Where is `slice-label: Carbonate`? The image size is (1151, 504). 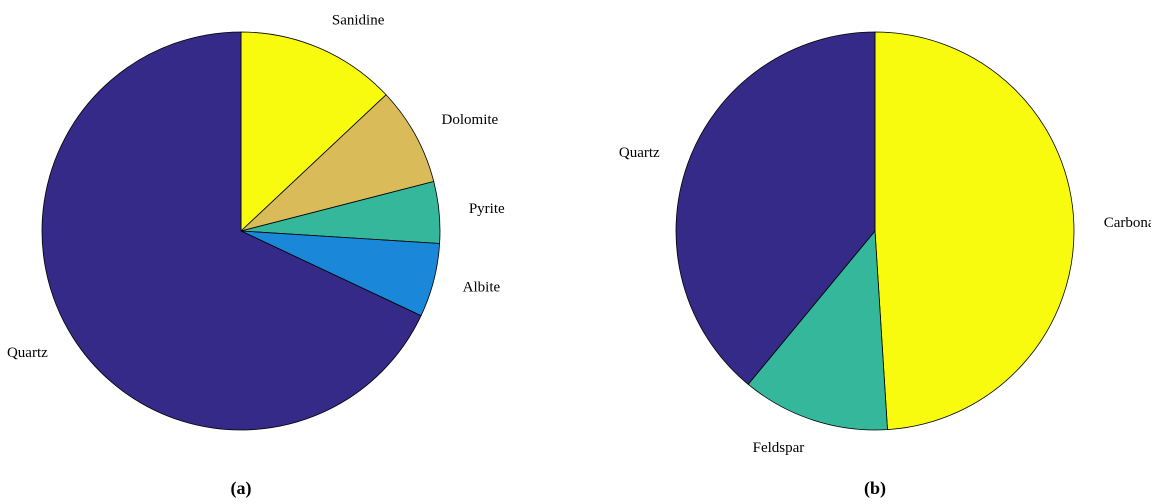 slice-label: Carbonate is located at coordinates (1127, 223).